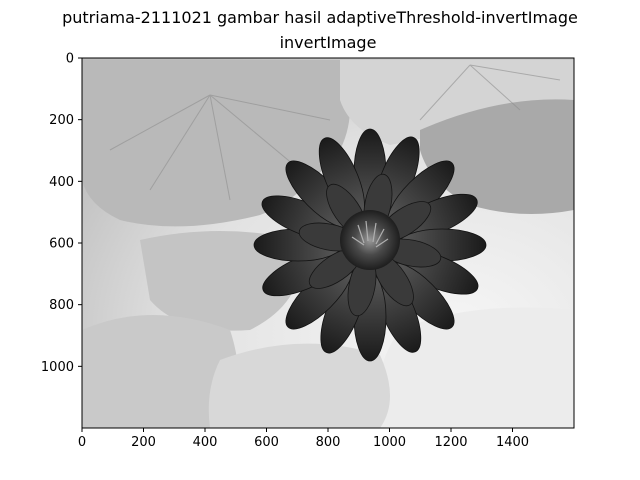  What do you see at coordinates (512, 442) in the screenshot?
I see `x-tick-label: 1400` at bounding box center [512, 442].